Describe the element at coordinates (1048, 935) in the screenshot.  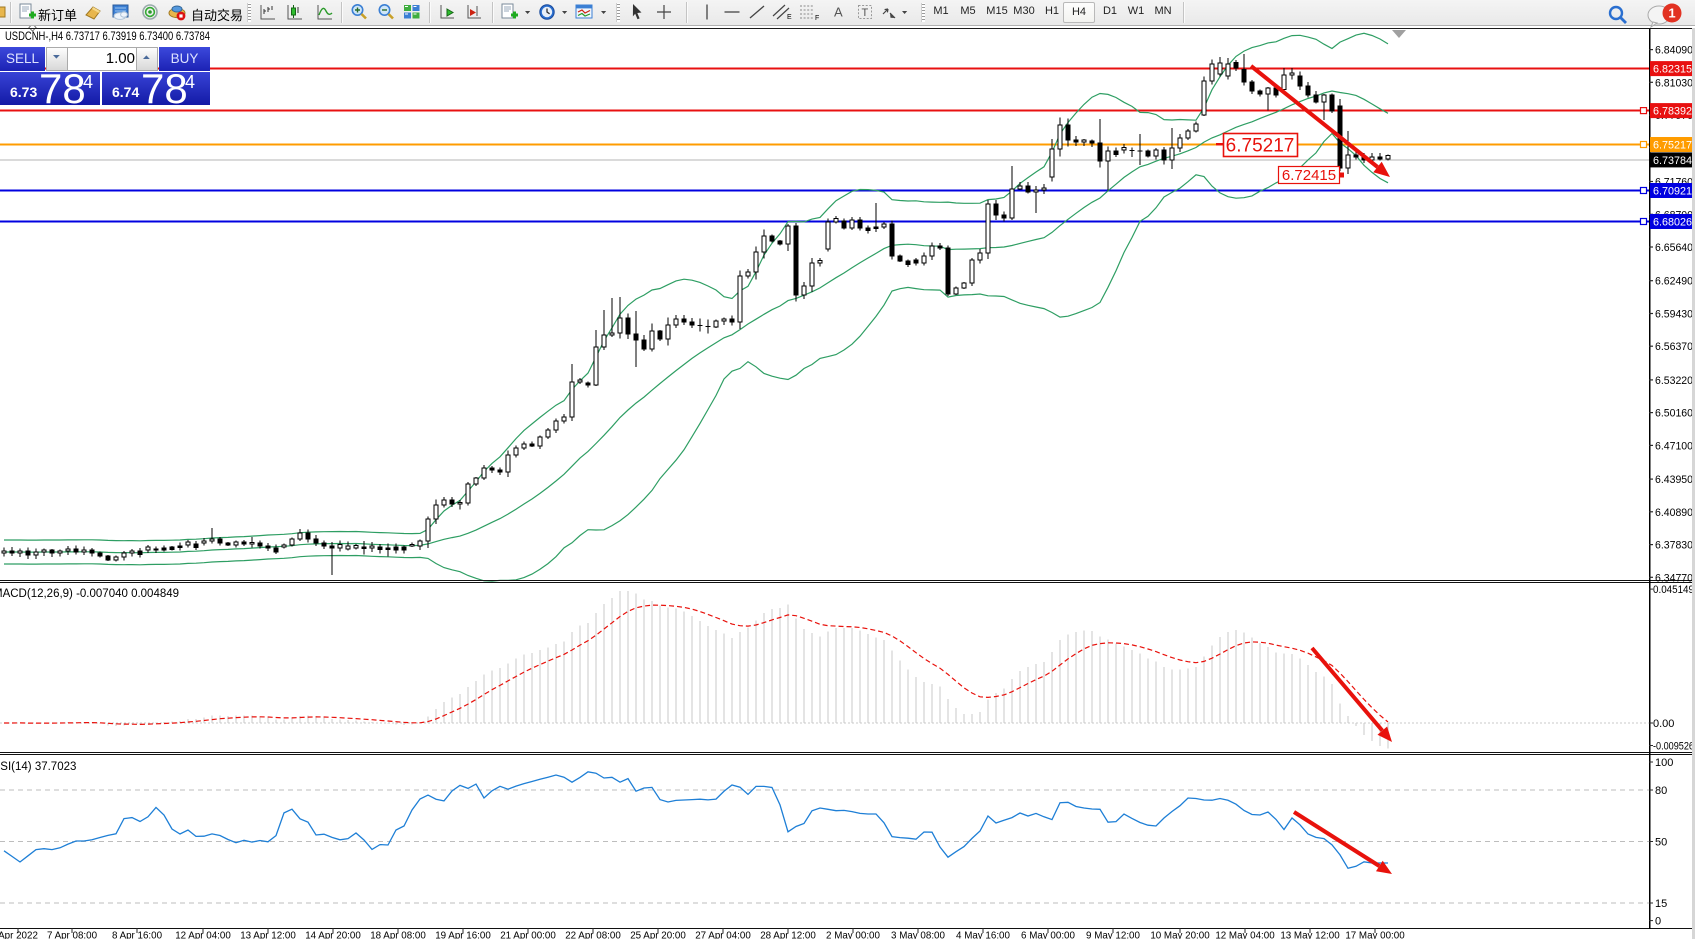
I see `svg-text: 6 May 00:00` at that location.